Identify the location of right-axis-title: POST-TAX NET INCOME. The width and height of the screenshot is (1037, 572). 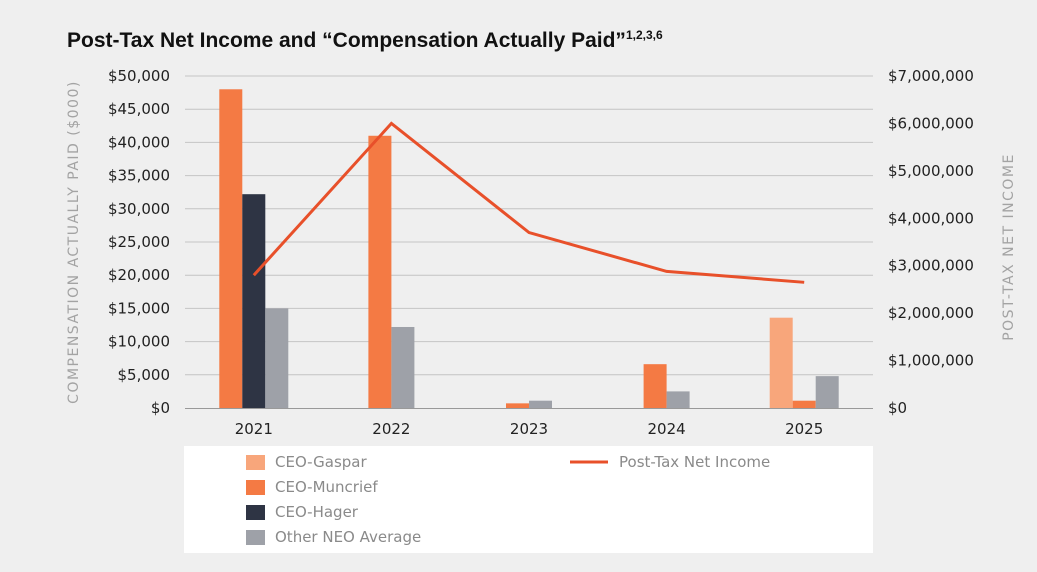
(1009, 247).